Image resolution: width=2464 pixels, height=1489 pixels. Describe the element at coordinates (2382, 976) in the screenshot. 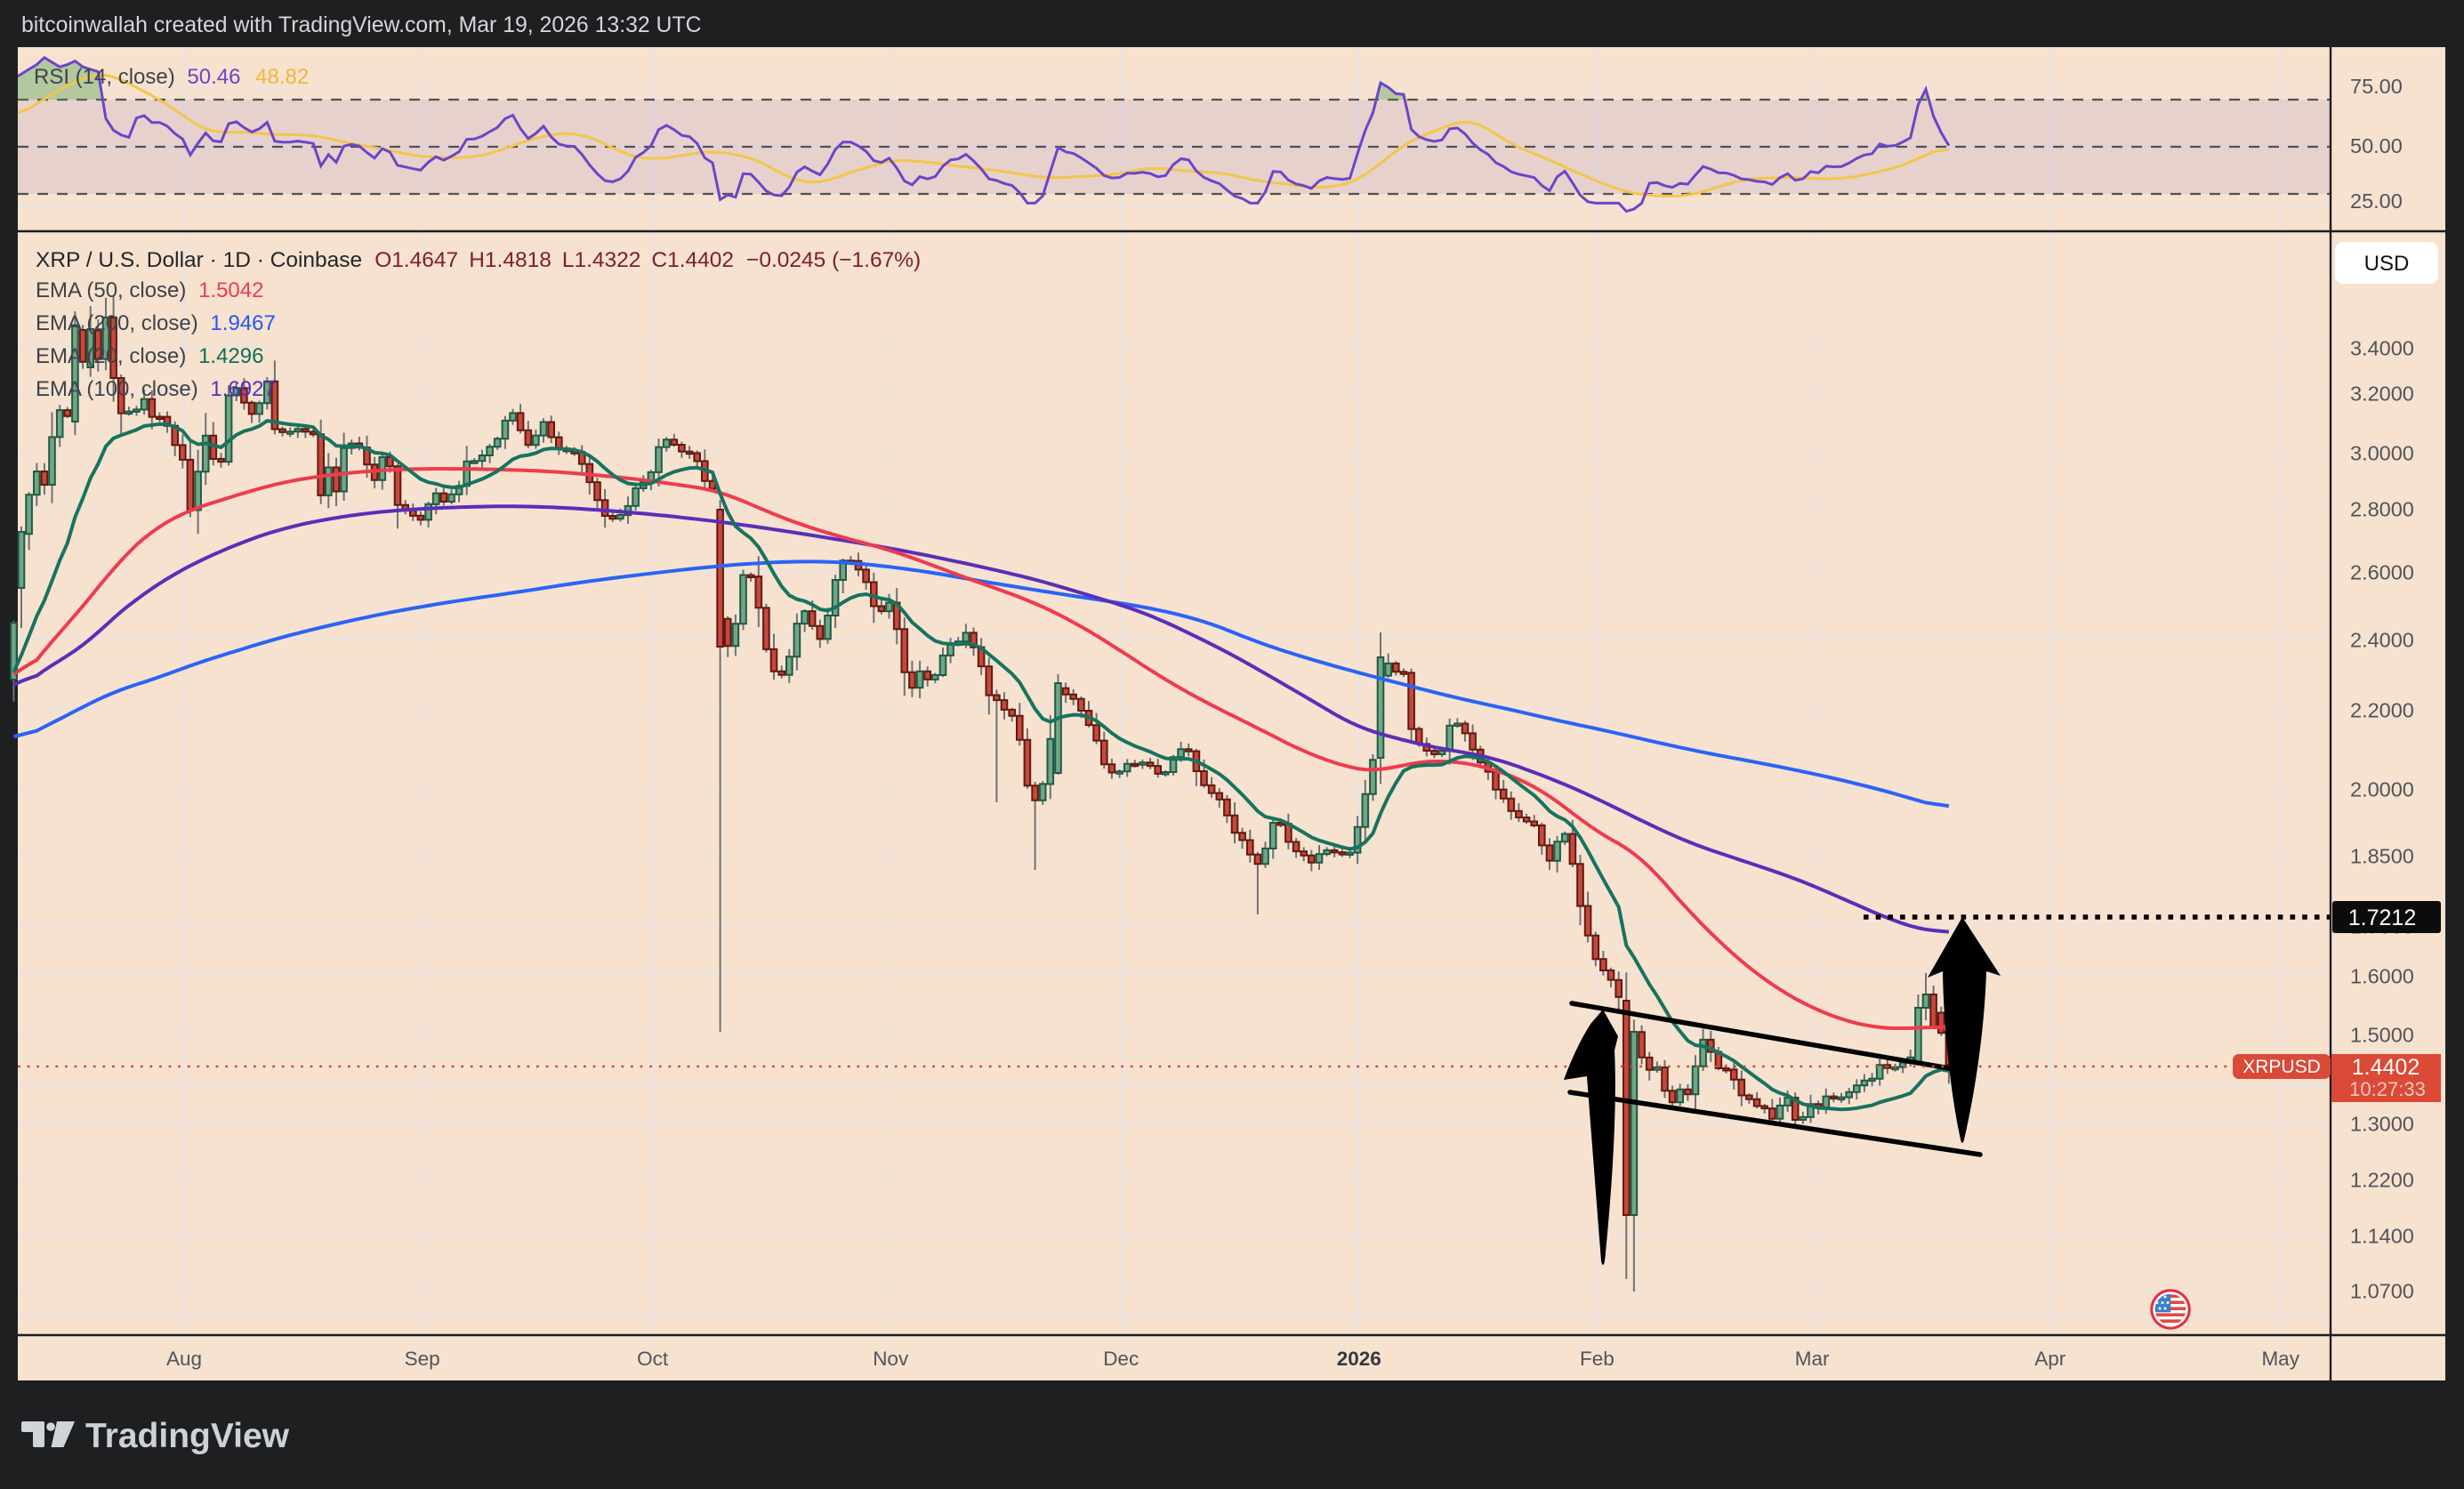

I see `svg-text: 1.6000` at that location.